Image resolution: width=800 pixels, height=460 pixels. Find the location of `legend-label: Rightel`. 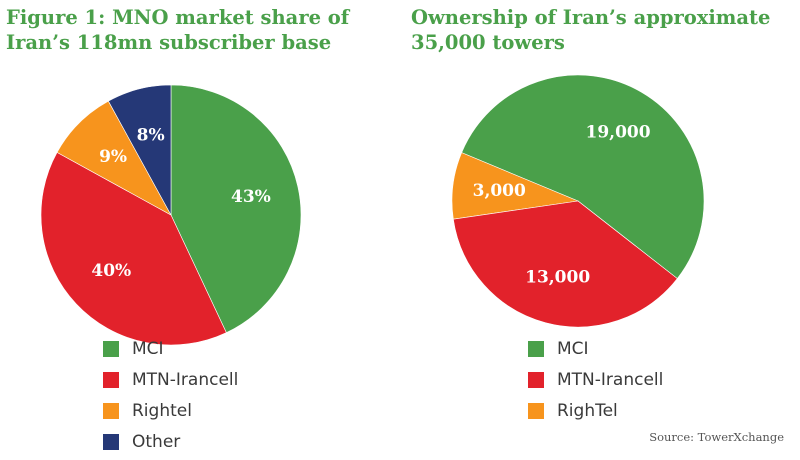

legend-label: Rightel is located at coordinates (162, 411).